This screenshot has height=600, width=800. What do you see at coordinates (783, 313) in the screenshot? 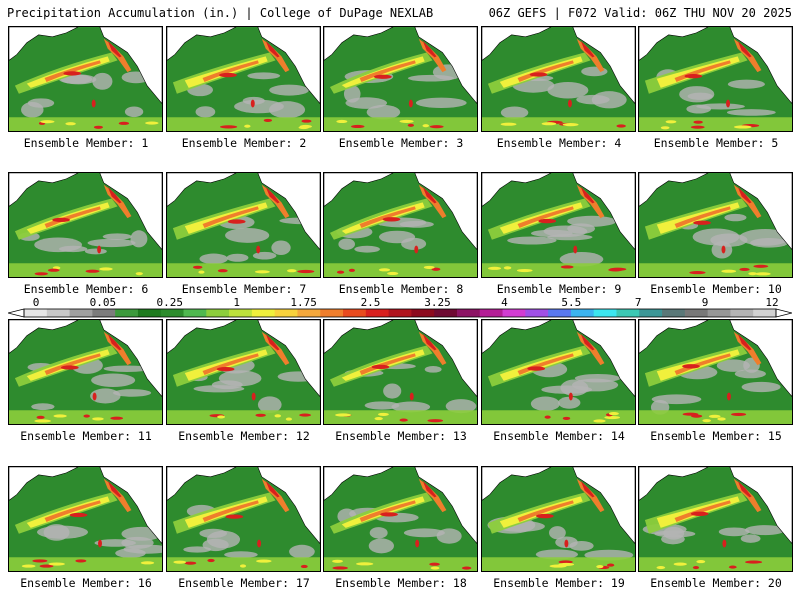
I see `colorbar-max-arrow` at bounding box center [783, 313].